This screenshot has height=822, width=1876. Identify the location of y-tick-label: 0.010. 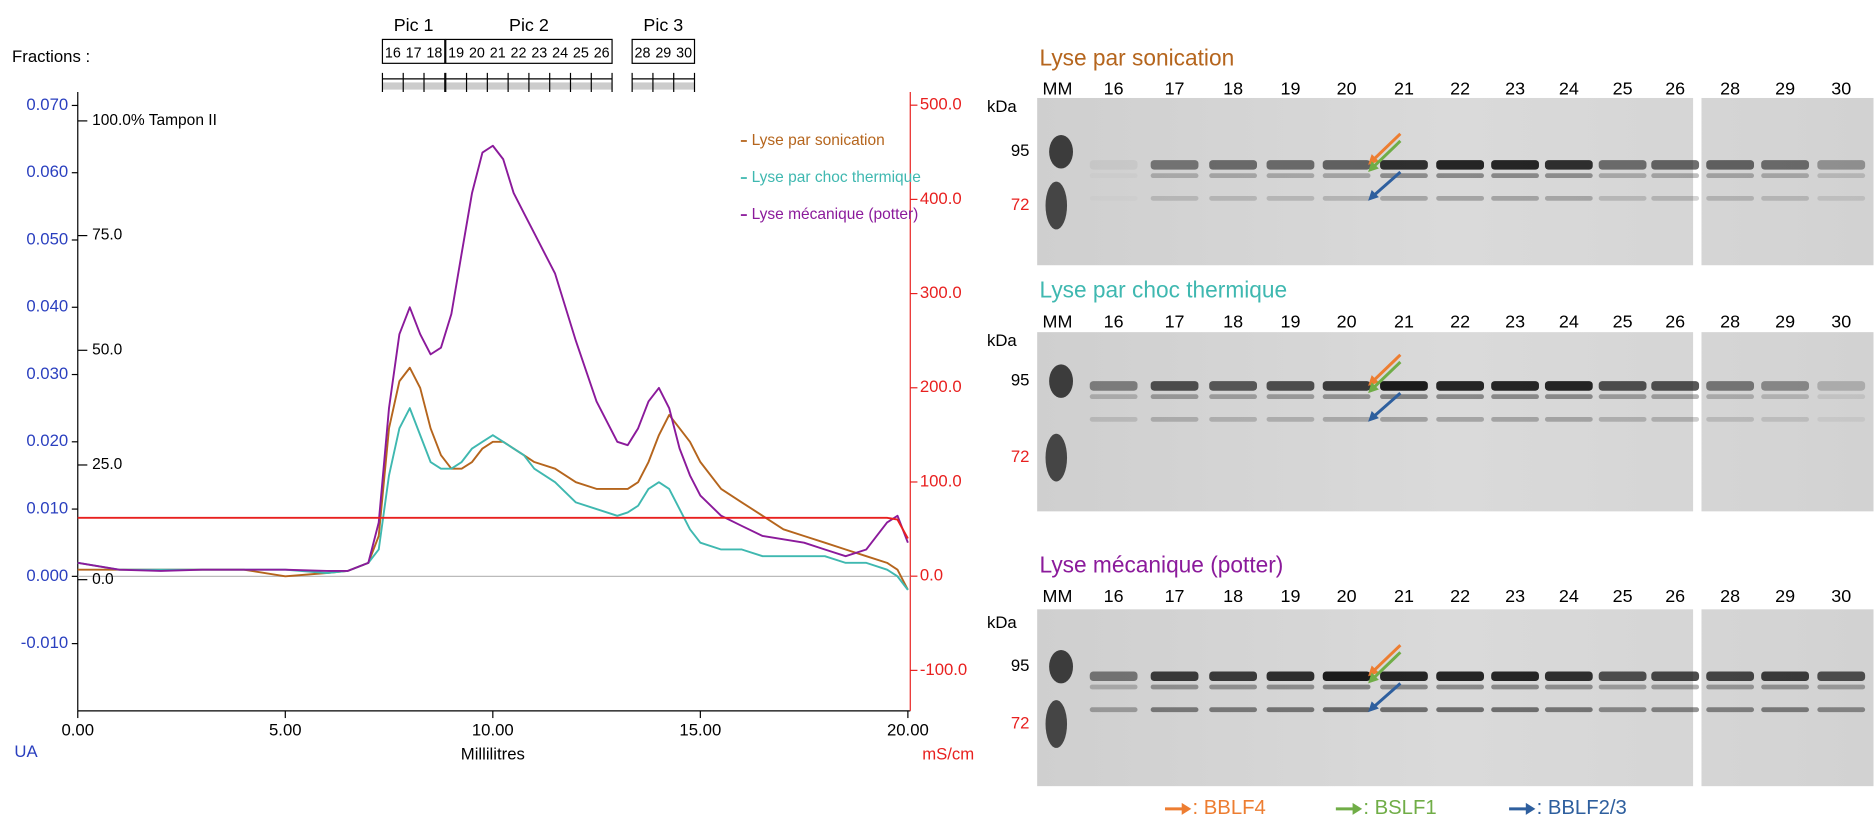
(47, 507).